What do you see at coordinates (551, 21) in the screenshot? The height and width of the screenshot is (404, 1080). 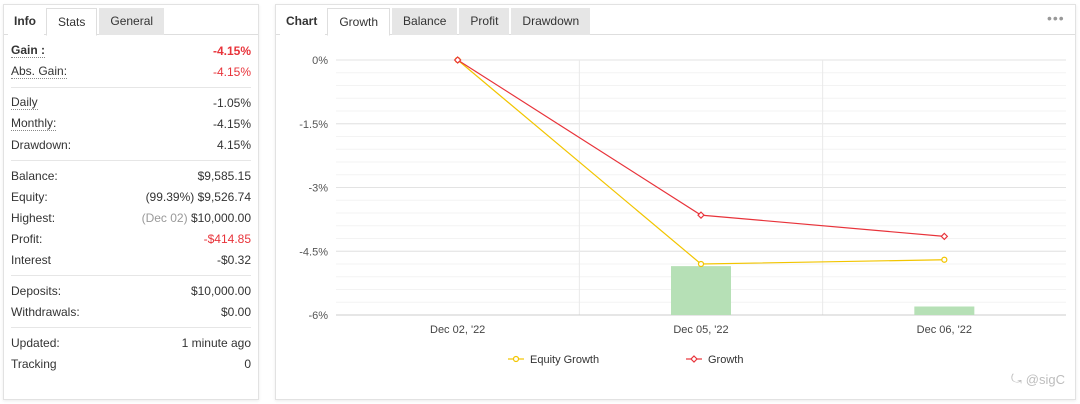 I see `tab-drawdown: Drawdown` at bounding box center [551, 21].